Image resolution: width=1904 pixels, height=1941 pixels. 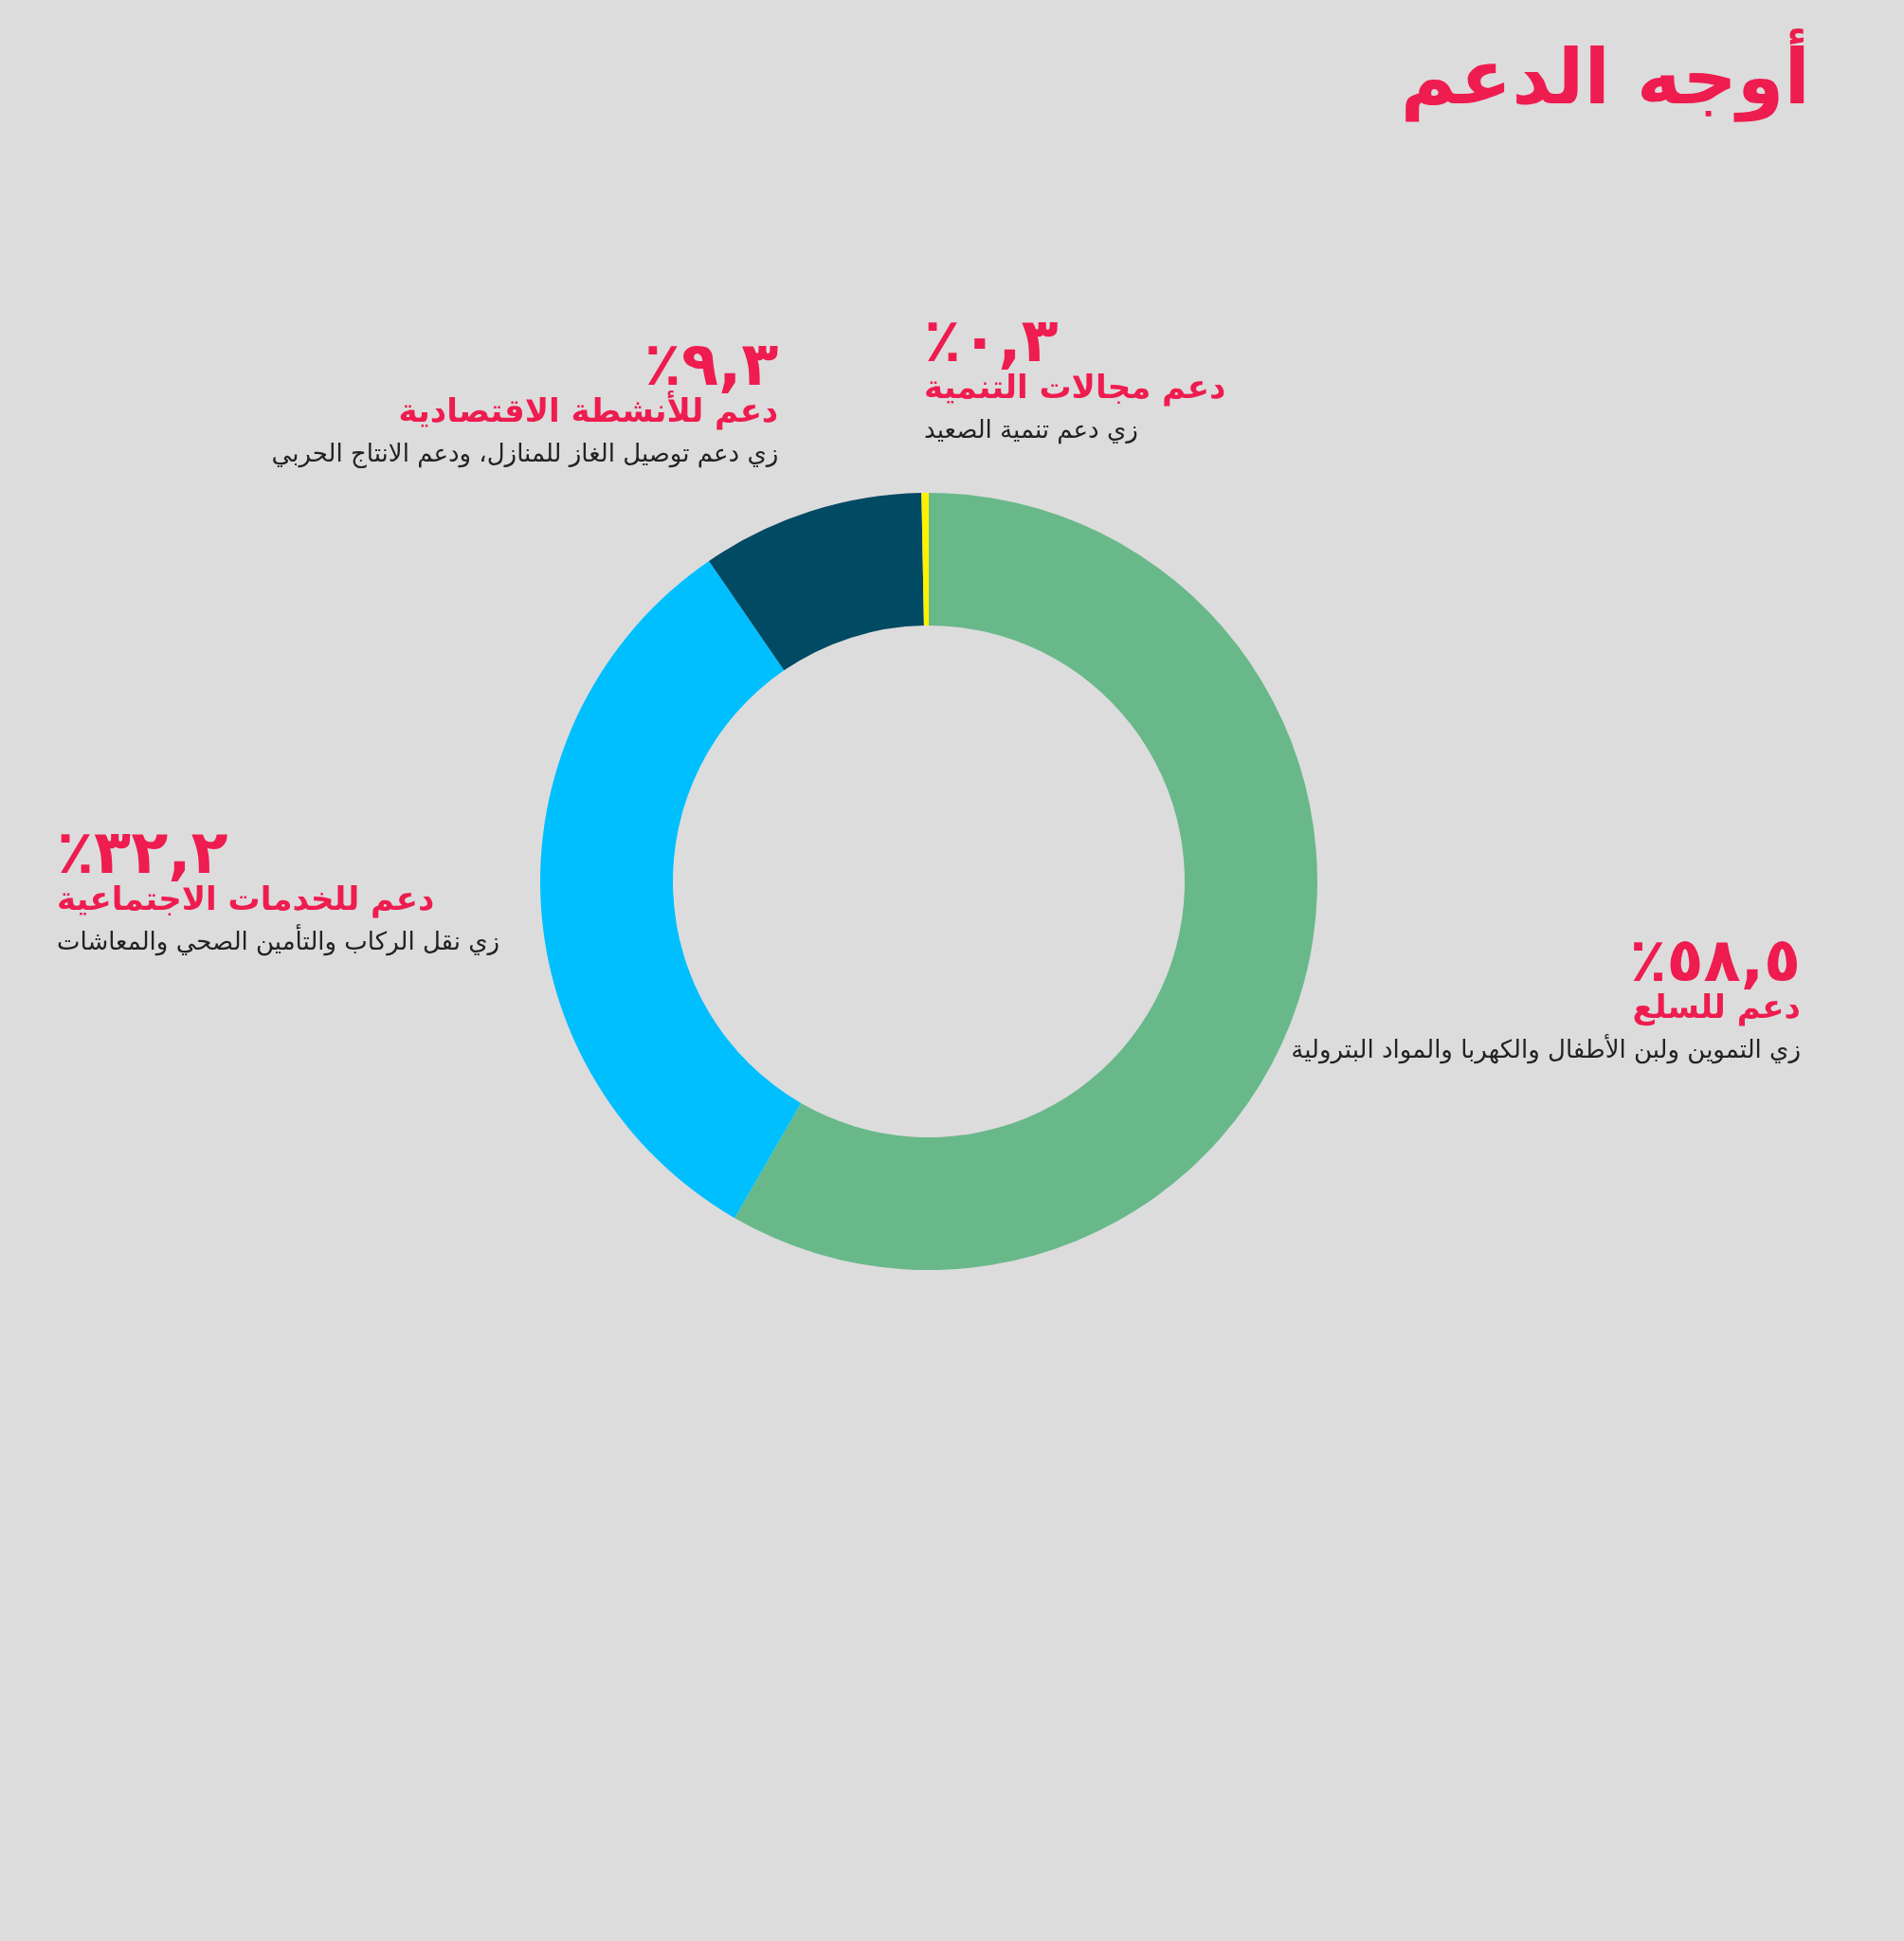 I want to click on text: زي التموين ولبن الأطفال والكهربا والمواد البترولية, so click(x=1546, y=1049).